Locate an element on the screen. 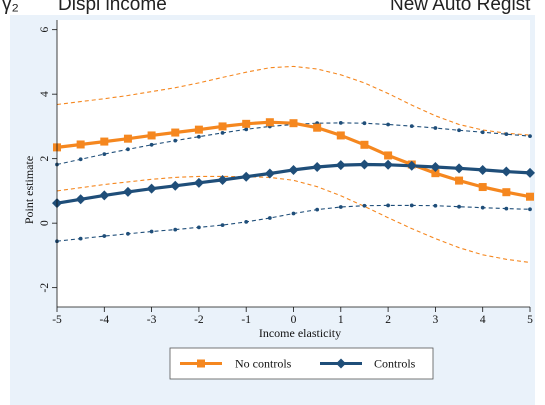 This screenshot has width=545, height=405. legend: No controls Controls is located at coordinates (301, 363).